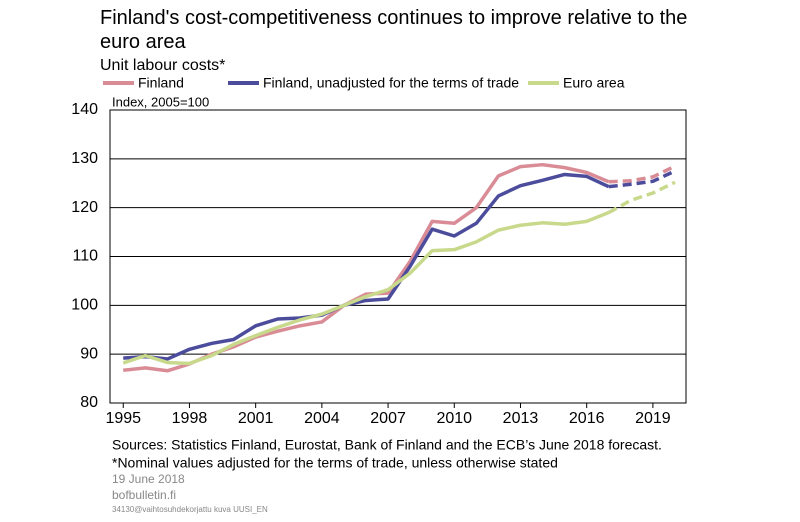 This screenshot has height=522, width=800. What do you see at coordinates (587, 418) in the screenshot?
I see `x-tick-label: 2016` at bounding box center [587, 418].